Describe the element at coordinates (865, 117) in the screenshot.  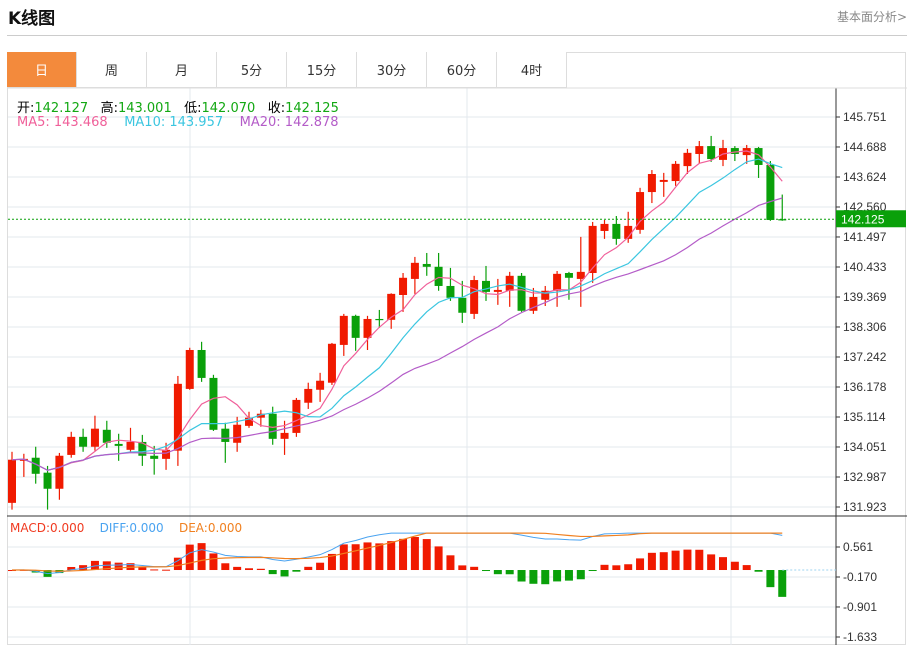
I see `price-tick-label: 145.751` at that location.